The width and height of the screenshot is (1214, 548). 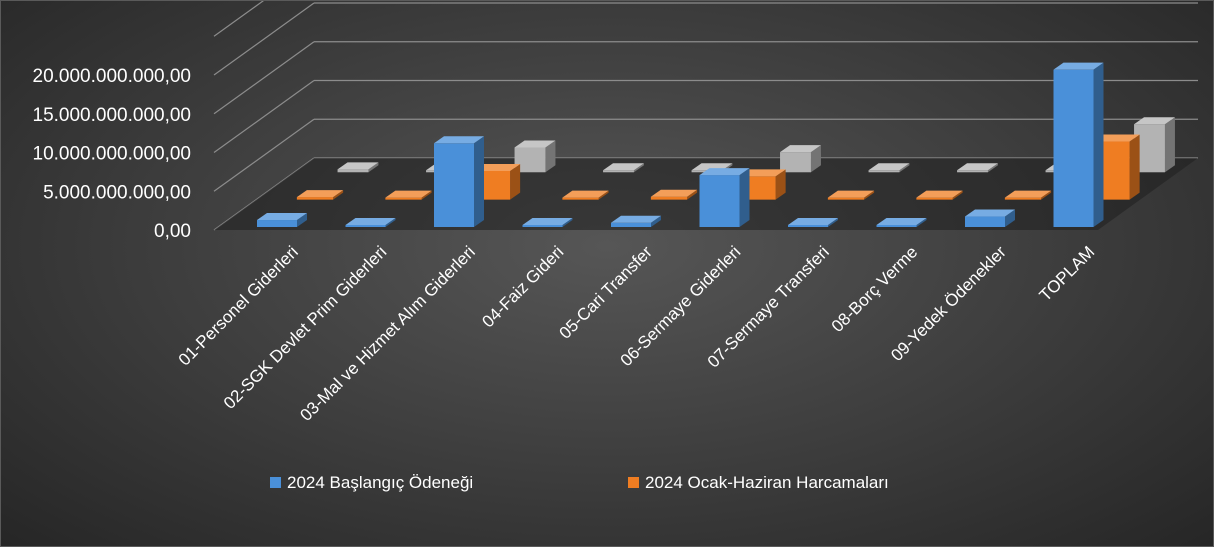 What do you see at coordinates (117, 192) in the screenshot?
I see `y-tick-label: 5.000.000.000,00` at bounding box center [117, 192].